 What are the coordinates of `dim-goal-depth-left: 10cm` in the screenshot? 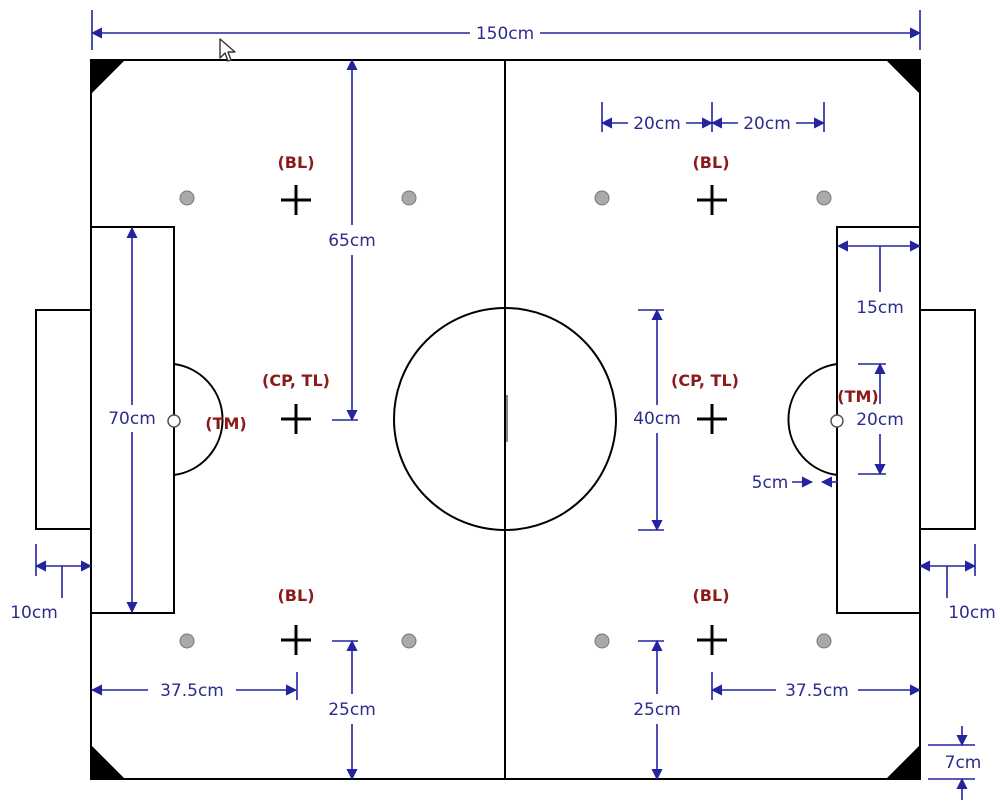 It's located at (34, 613).